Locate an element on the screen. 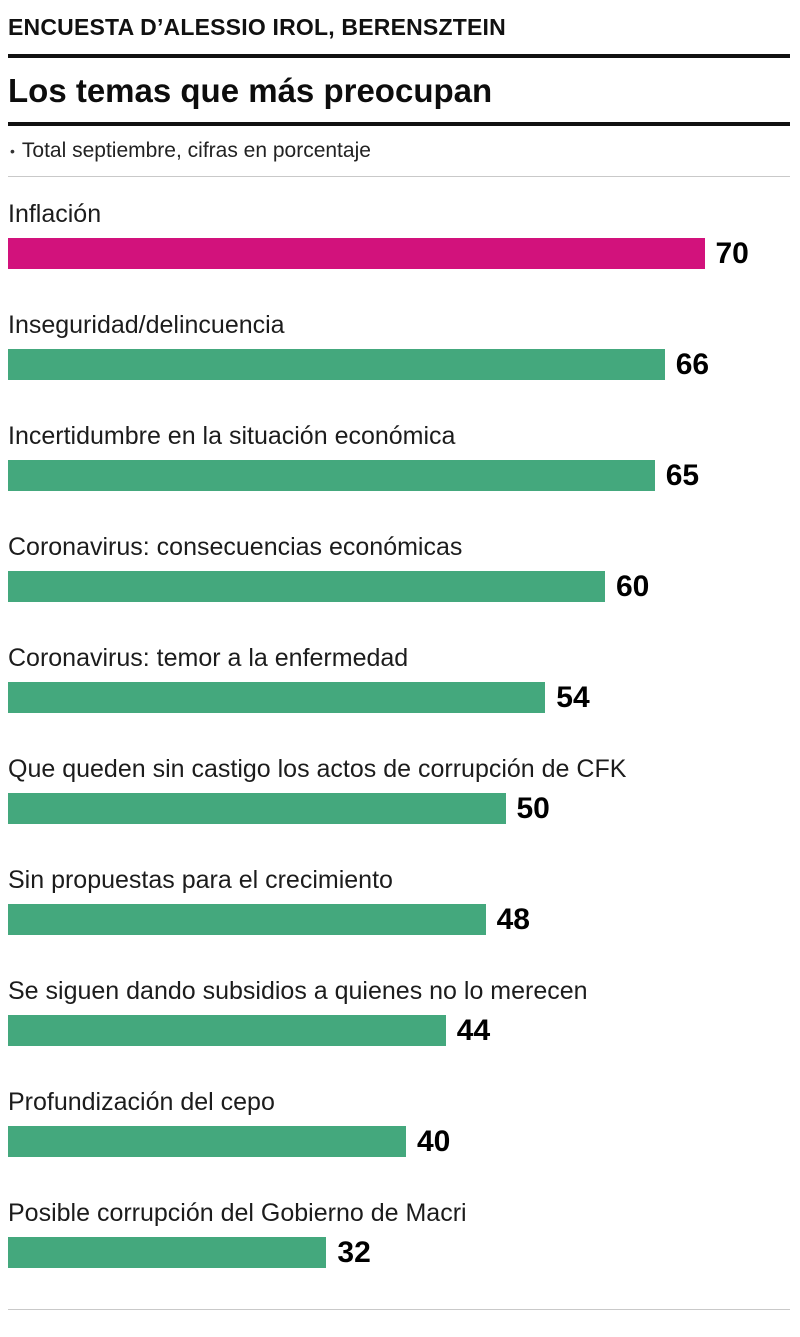 This screenshot has width=800, height=1337. bar-category-label: Coronavirus: consecuencias económicas is located at coordinates (235, 547).